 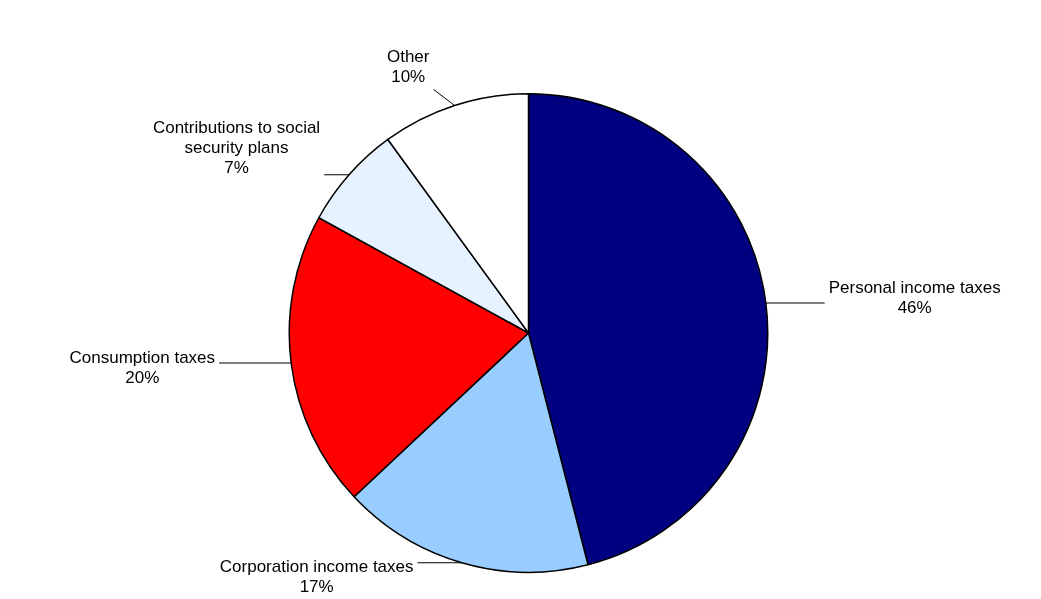 What do you see at coordinates (914, 287) in the screenshot?
I see `slice-label: Personal income taxes` at bounding box center [914, 287].